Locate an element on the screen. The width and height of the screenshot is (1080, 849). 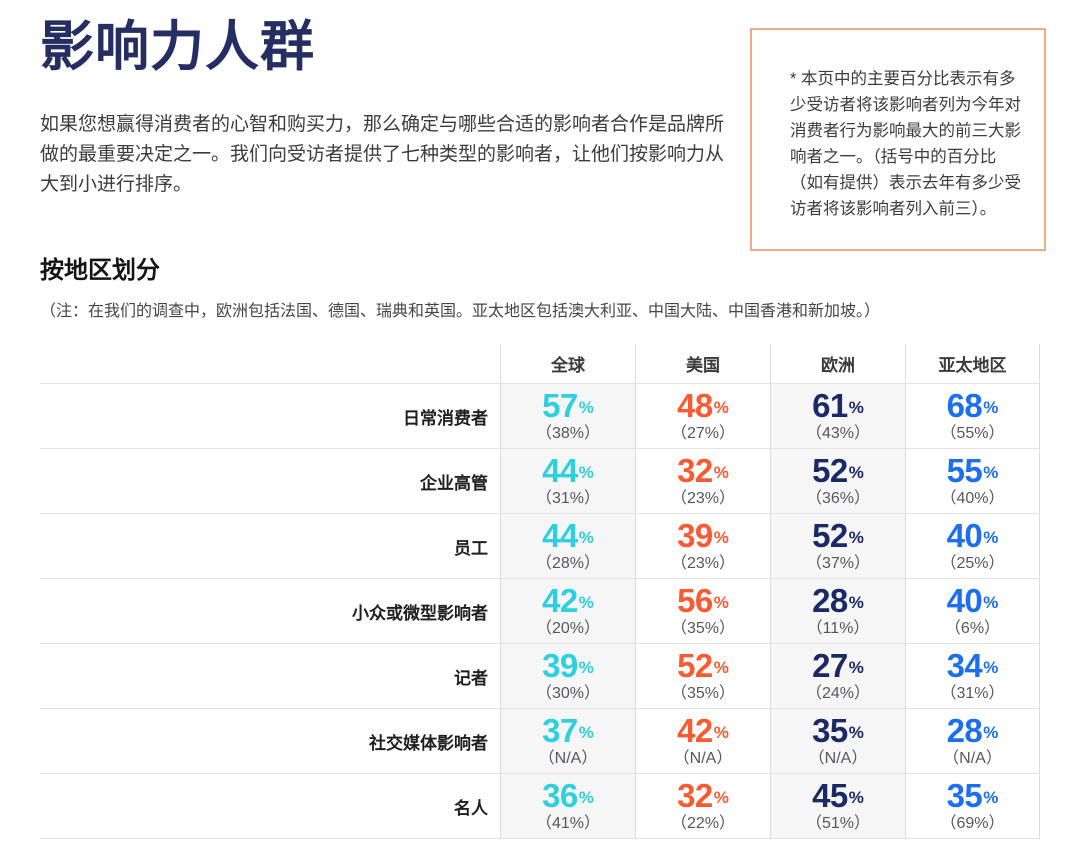
current-year-value: 45% is located at coordinates (838, 795).